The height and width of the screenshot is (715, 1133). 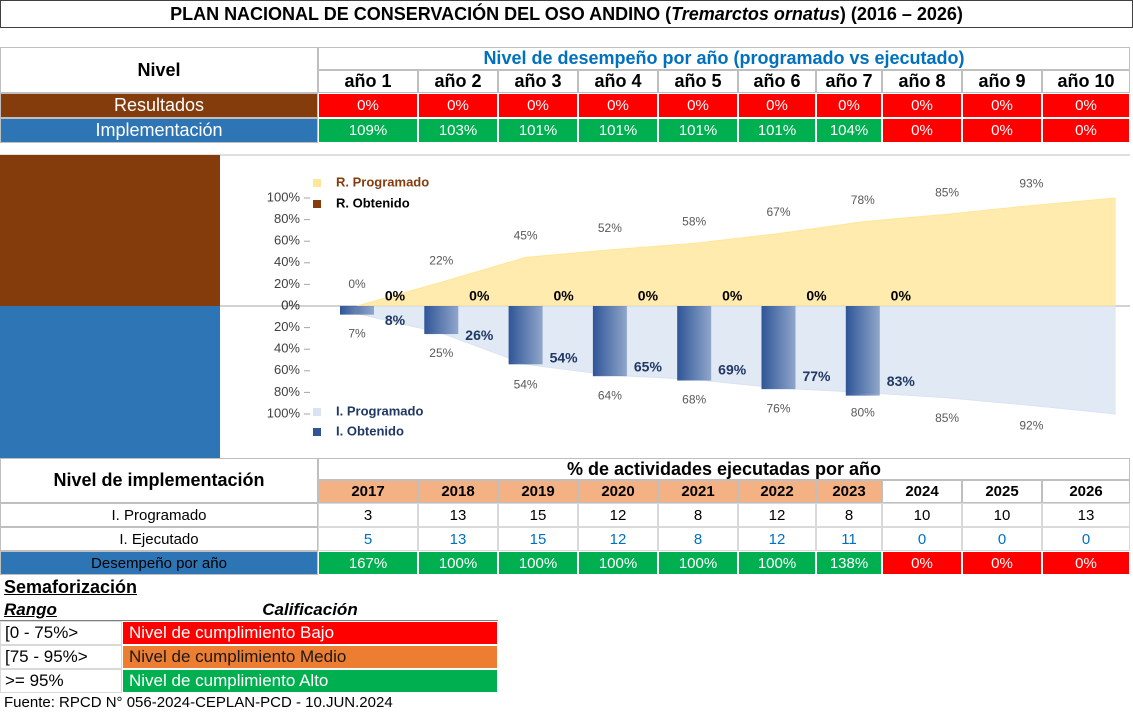 What do you see at coordinates (441, 353) in the screenshot?
I see `value-label: 25%` at bounding box center [441, 353].